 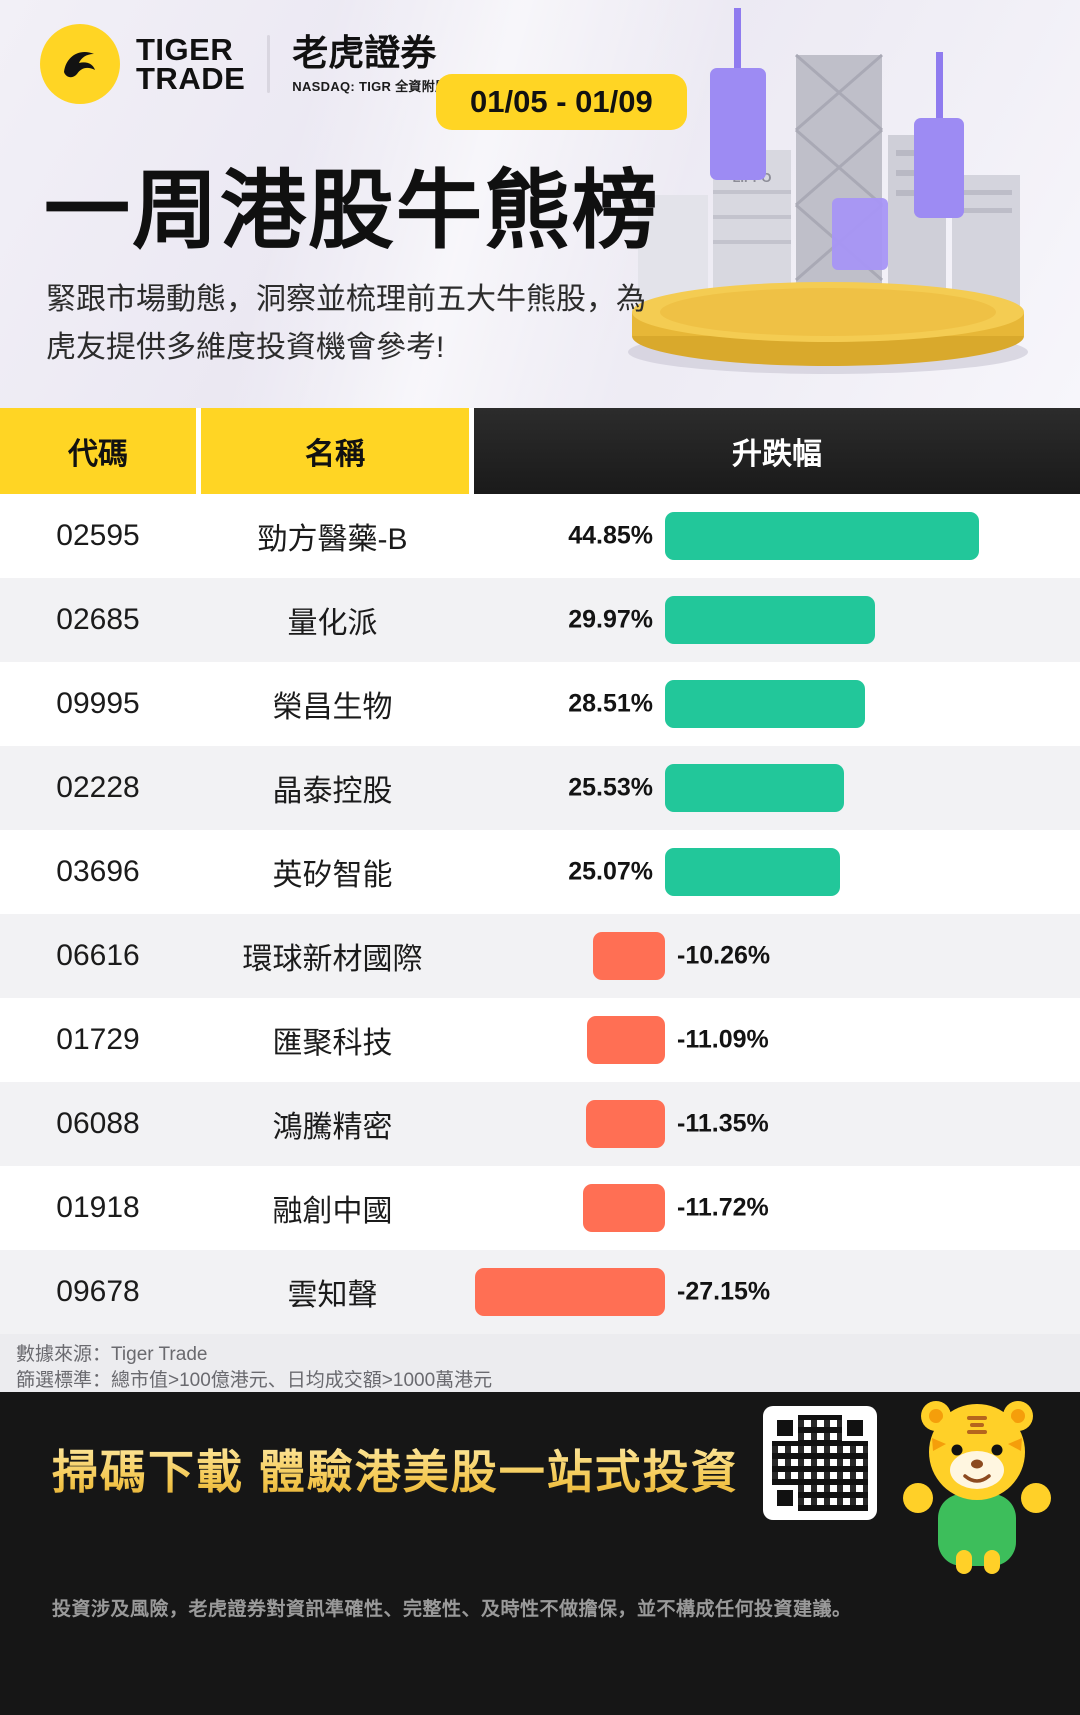 What do you see at coordinates (332, 623) in the screenshot?
I see `stock-name: 量化派` at bounding box center [332, 623].